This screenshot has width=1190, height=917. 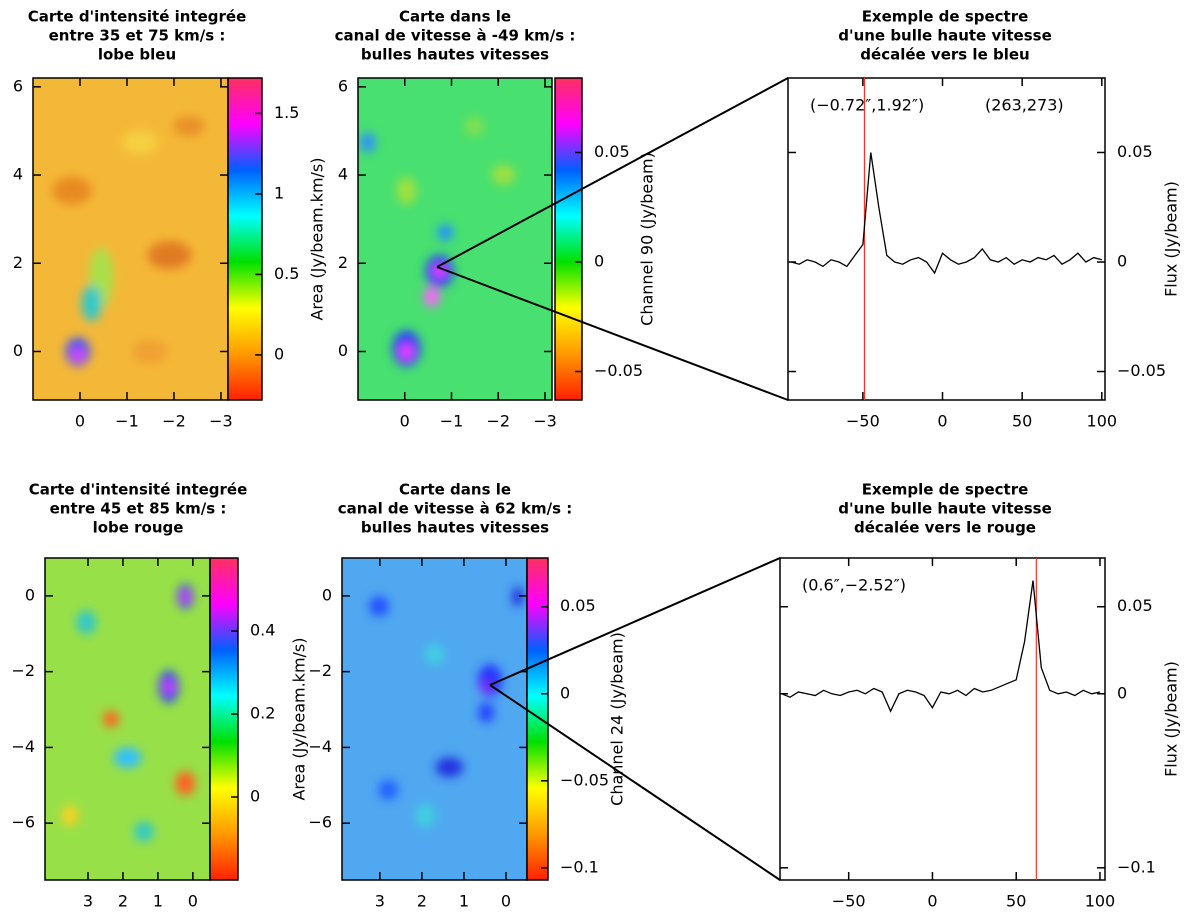 What do you see at coordinates (854, 585) in the screenshot?
I see `annotation: (0.6″,−2.52″)` at bounding box center [854, 585].